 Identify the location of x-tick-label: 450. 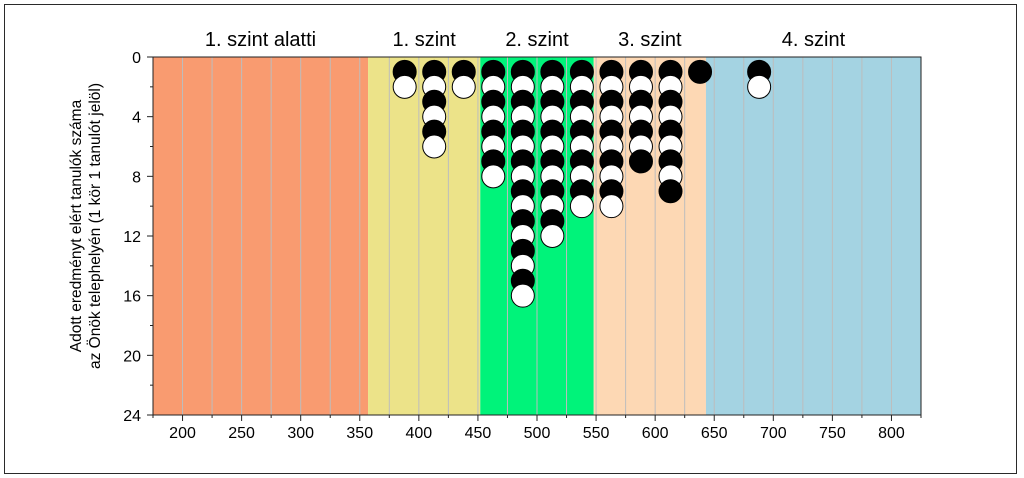
(478, 433).